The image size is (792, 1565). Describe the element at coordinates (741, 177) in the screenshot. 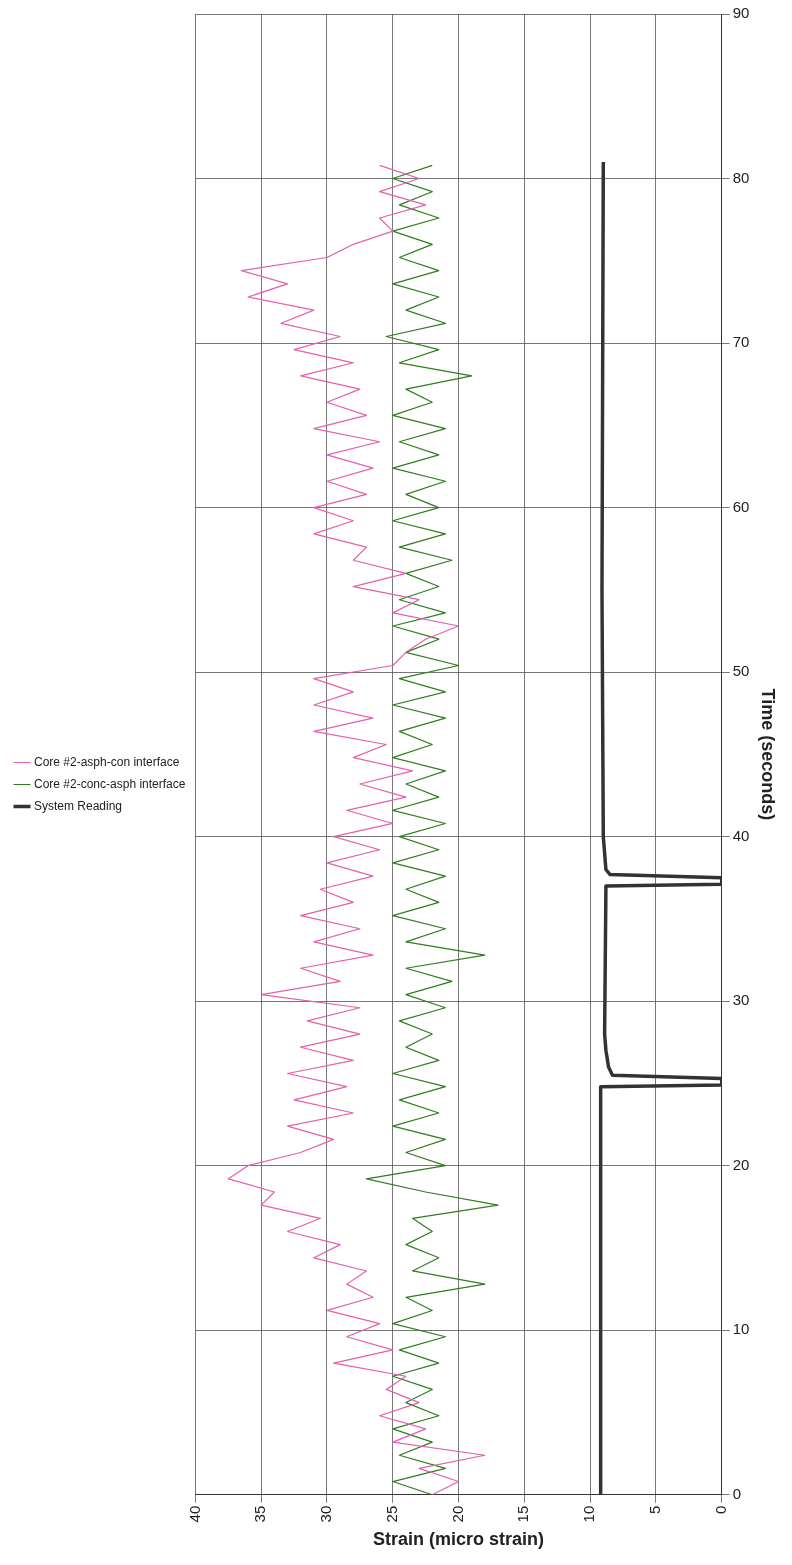

I see `y-tick-label: 80` at that location.